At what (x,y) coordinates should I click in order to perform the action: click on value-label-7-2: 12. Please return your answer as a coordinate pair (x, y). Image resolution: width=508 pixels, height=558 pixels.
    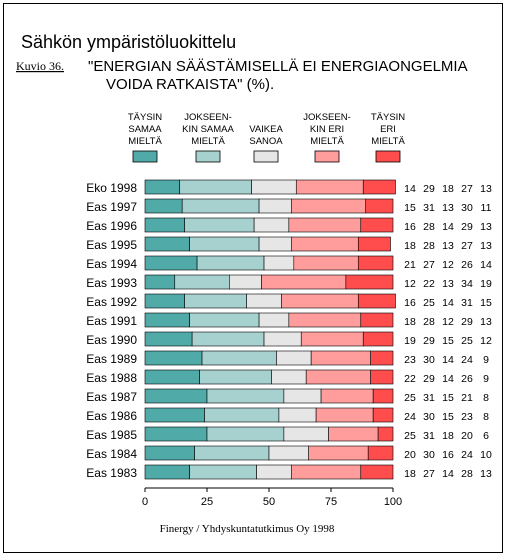
    Looking at the image, I should click on (448, 322).